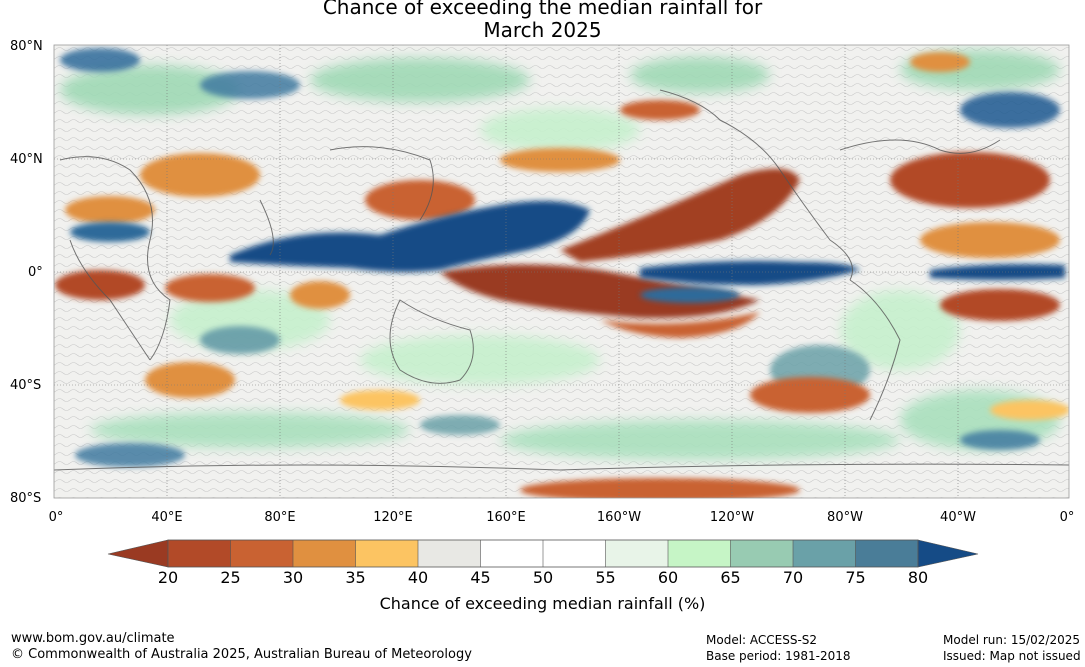 The width and height of the screenshot is (1085, 667). What do you see at coordinates (762, 640) in the screenshot?
I see `model-name: Model: ACCESS-S2` at bounding box center [762, 640].